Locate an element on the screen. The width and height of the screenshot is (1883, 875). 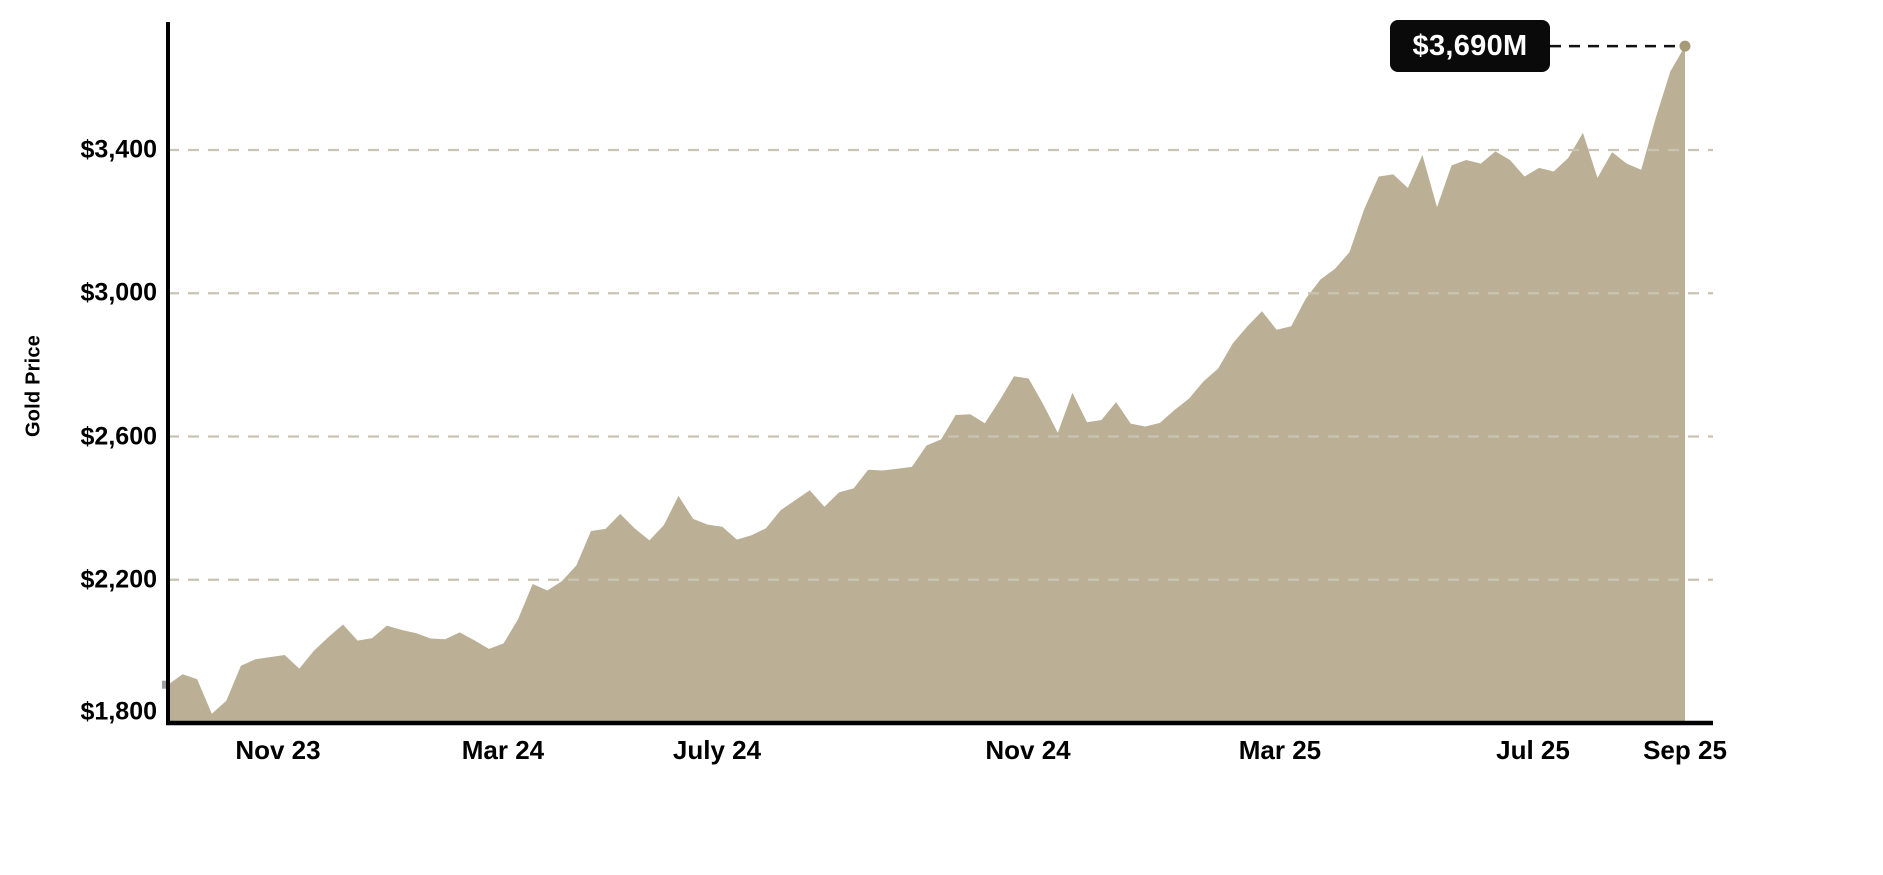
x-tick-label-nov-23: Nov 23 is located at coordinates (278, 750).